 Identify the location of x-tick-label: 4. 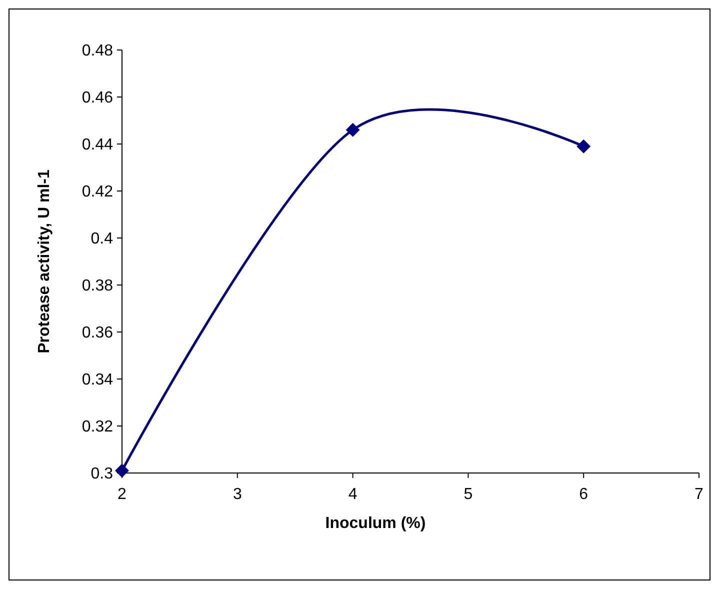
(353, 494).